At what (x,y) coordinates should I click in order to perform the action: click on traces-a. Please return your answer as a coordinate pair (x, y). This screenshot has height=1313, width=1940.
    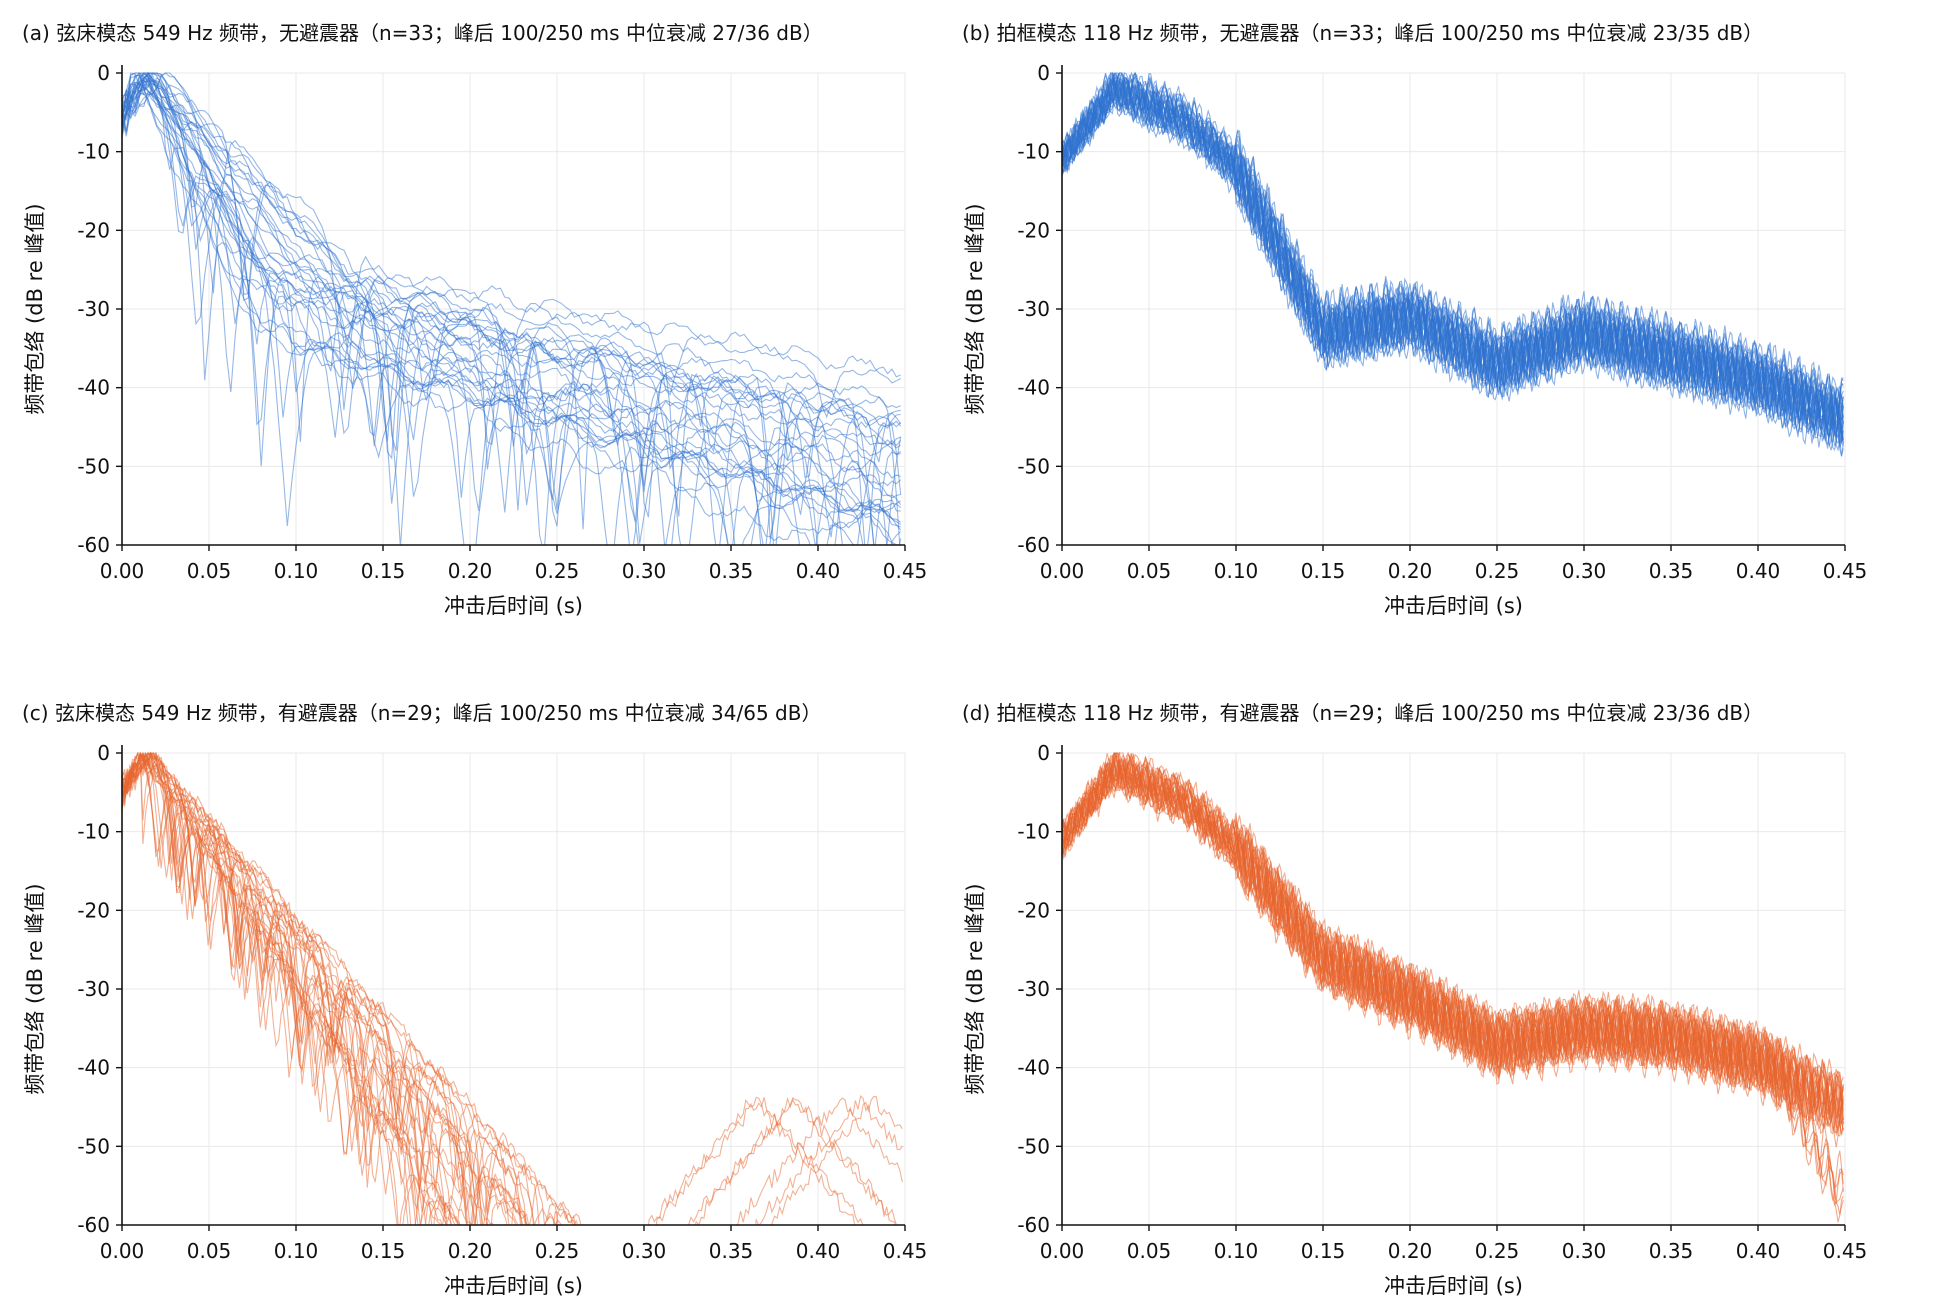
    Looking at the image, I should click on (512, 308).